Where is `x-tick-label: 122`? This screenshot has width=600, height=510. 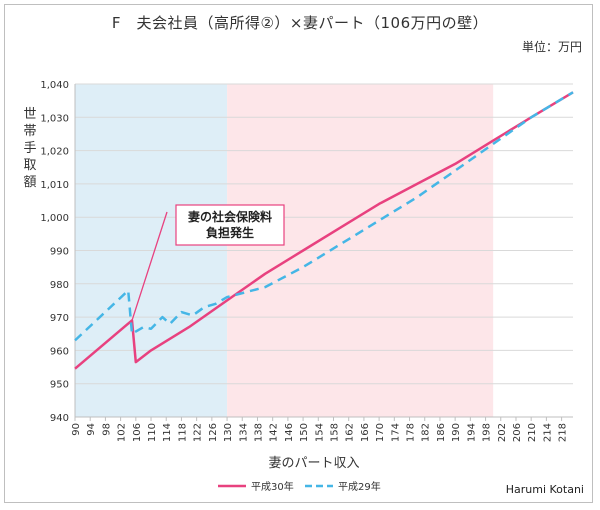
x-tick-label: 122 is located at coordinates (198, 432).